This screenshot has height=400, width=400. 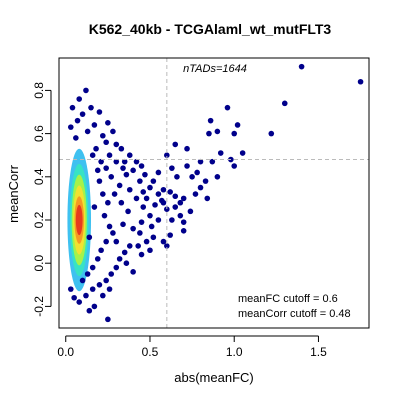 I want to click on y-tick-label: -0.2, so click(x=39, y=306).